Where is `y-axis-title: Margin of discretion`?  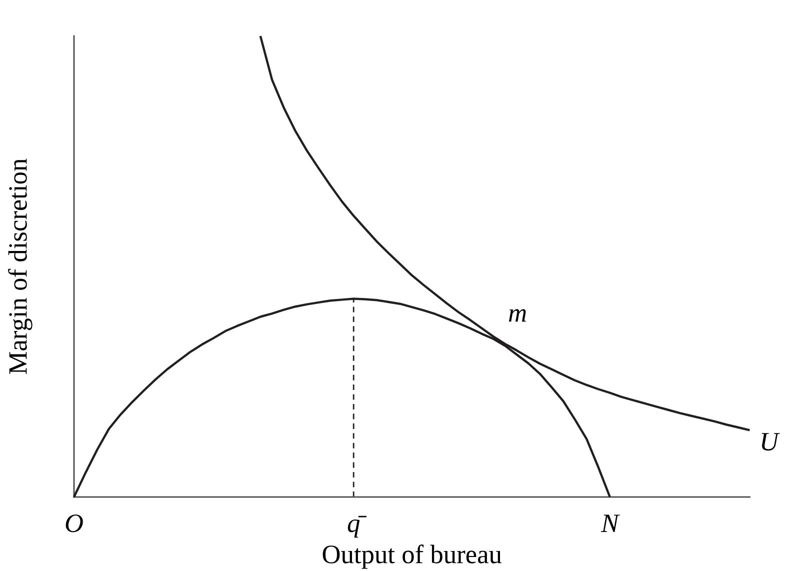 y-axis-title: Margin of discretion is located at coordinates (20, 266).